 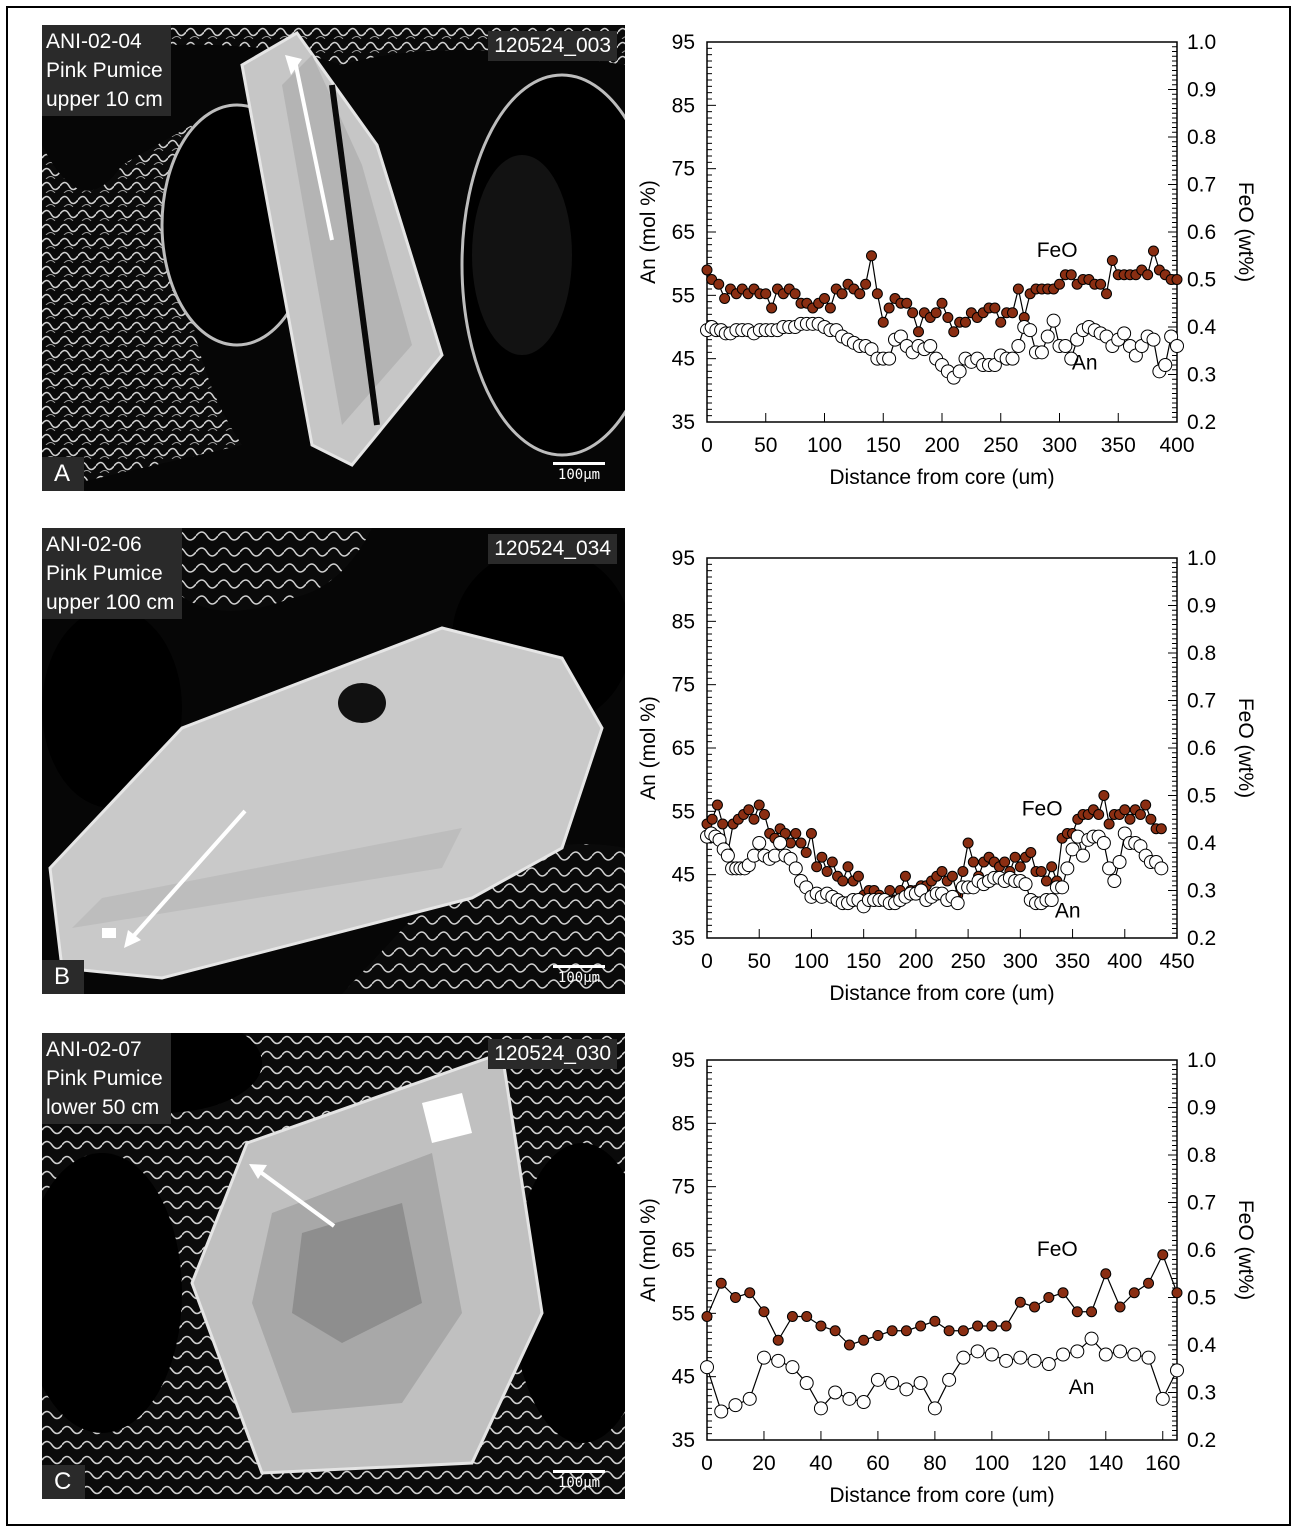 I want to click on sample-id: ANI-02-04, so click(x=94, y=41).